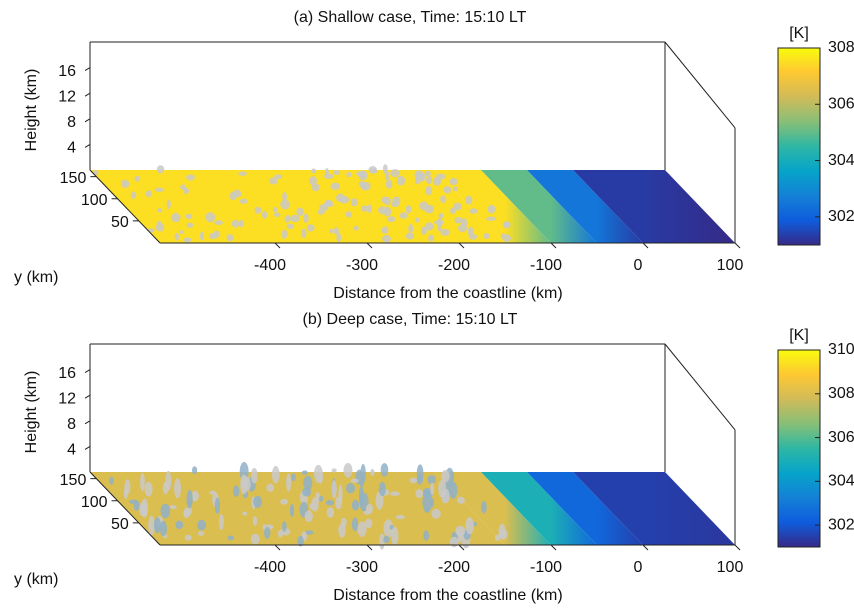 Image resolution: width=854 pixels, height=609 pixels. Describe the element at coordinates (94, 502) in the screenshot. I see `y-tick-label: 100` at that location.